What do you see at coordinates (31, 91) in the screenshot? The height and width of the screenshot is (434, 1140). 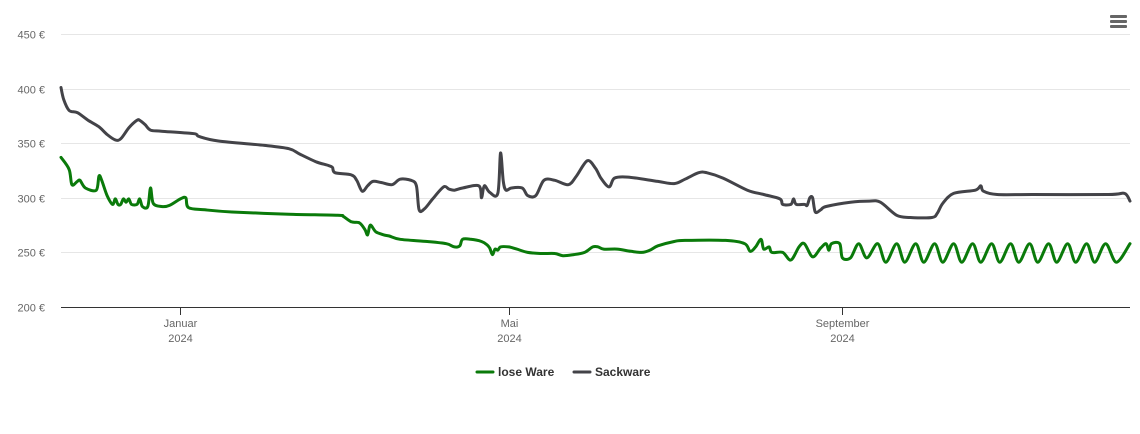 I see `y-tick-label: 400 €` at bounding box center [31, 91].